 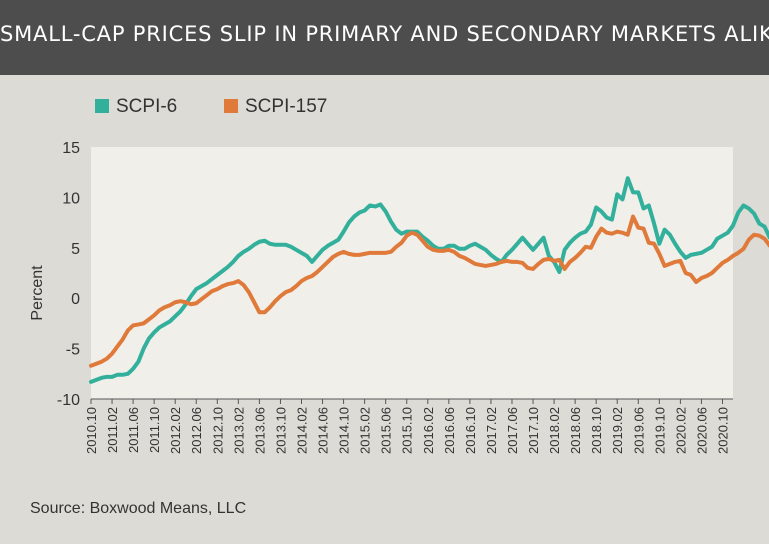 What do you see at coordinates (301, 430) in the screenshot?
I see `x-tick-label: 2014.02` at bounding box center [301, 430].